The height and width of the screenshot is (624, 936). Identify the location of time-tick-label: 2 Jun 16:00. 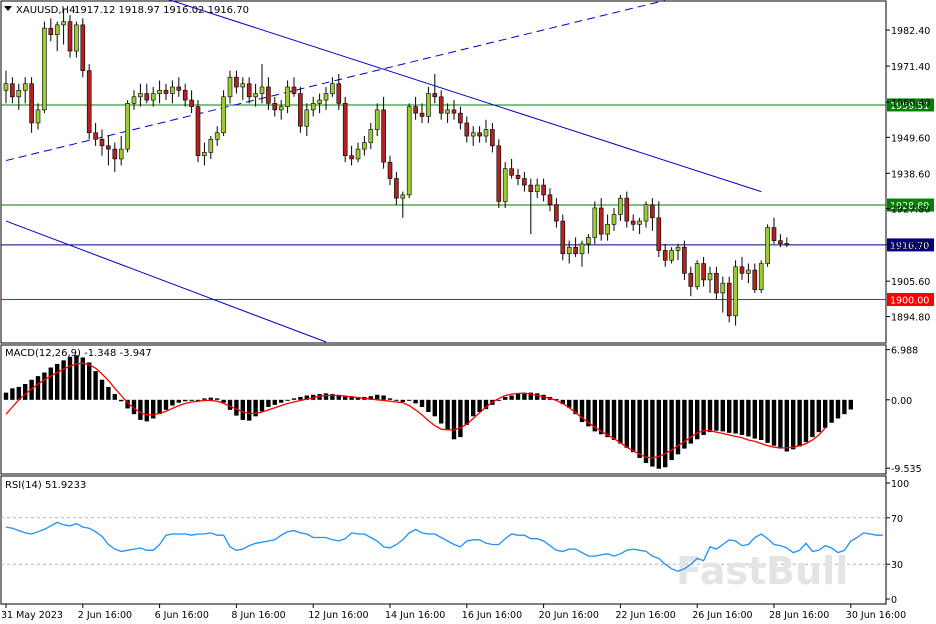
(105, 615).